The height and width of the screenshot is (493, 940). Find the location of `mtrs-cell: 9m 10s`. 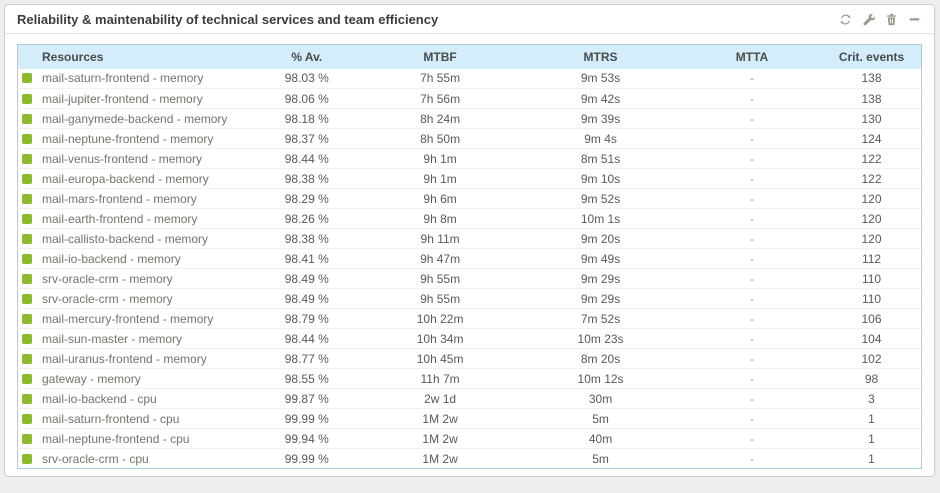

mtrs-cell: 9m 10s is located at coordinates (600, 178).